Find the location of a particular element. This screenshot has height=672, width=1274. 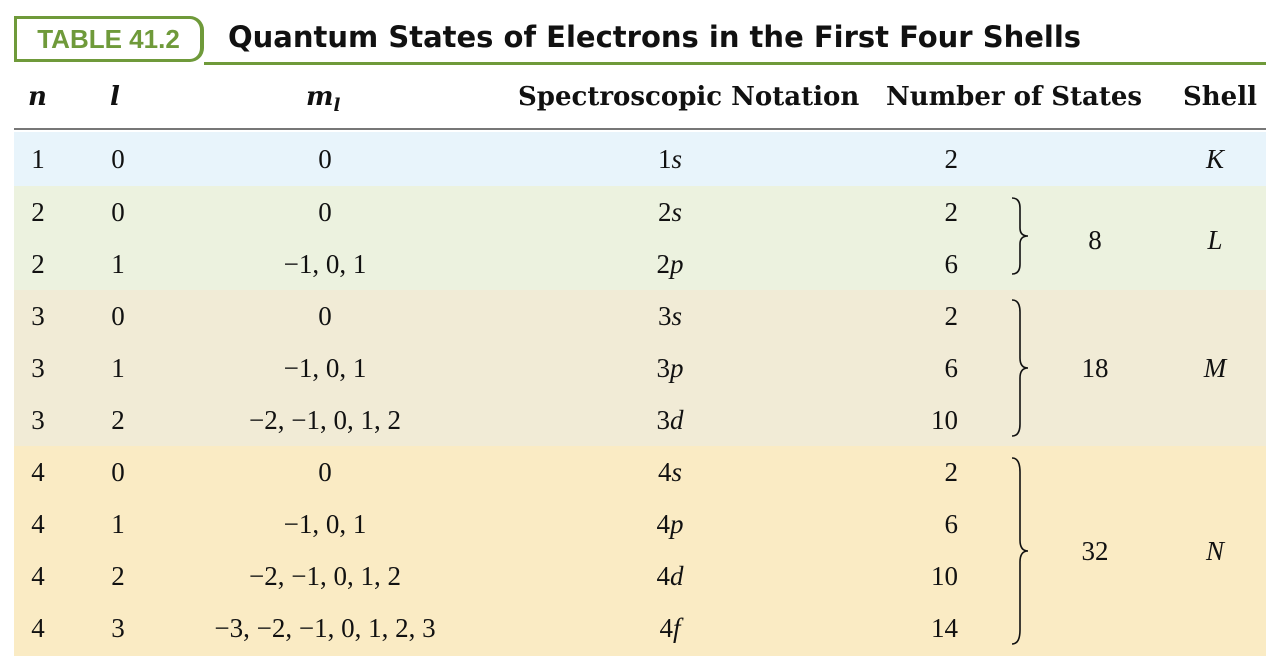

cell-notation: 1s is located at coordinates (670, 159).